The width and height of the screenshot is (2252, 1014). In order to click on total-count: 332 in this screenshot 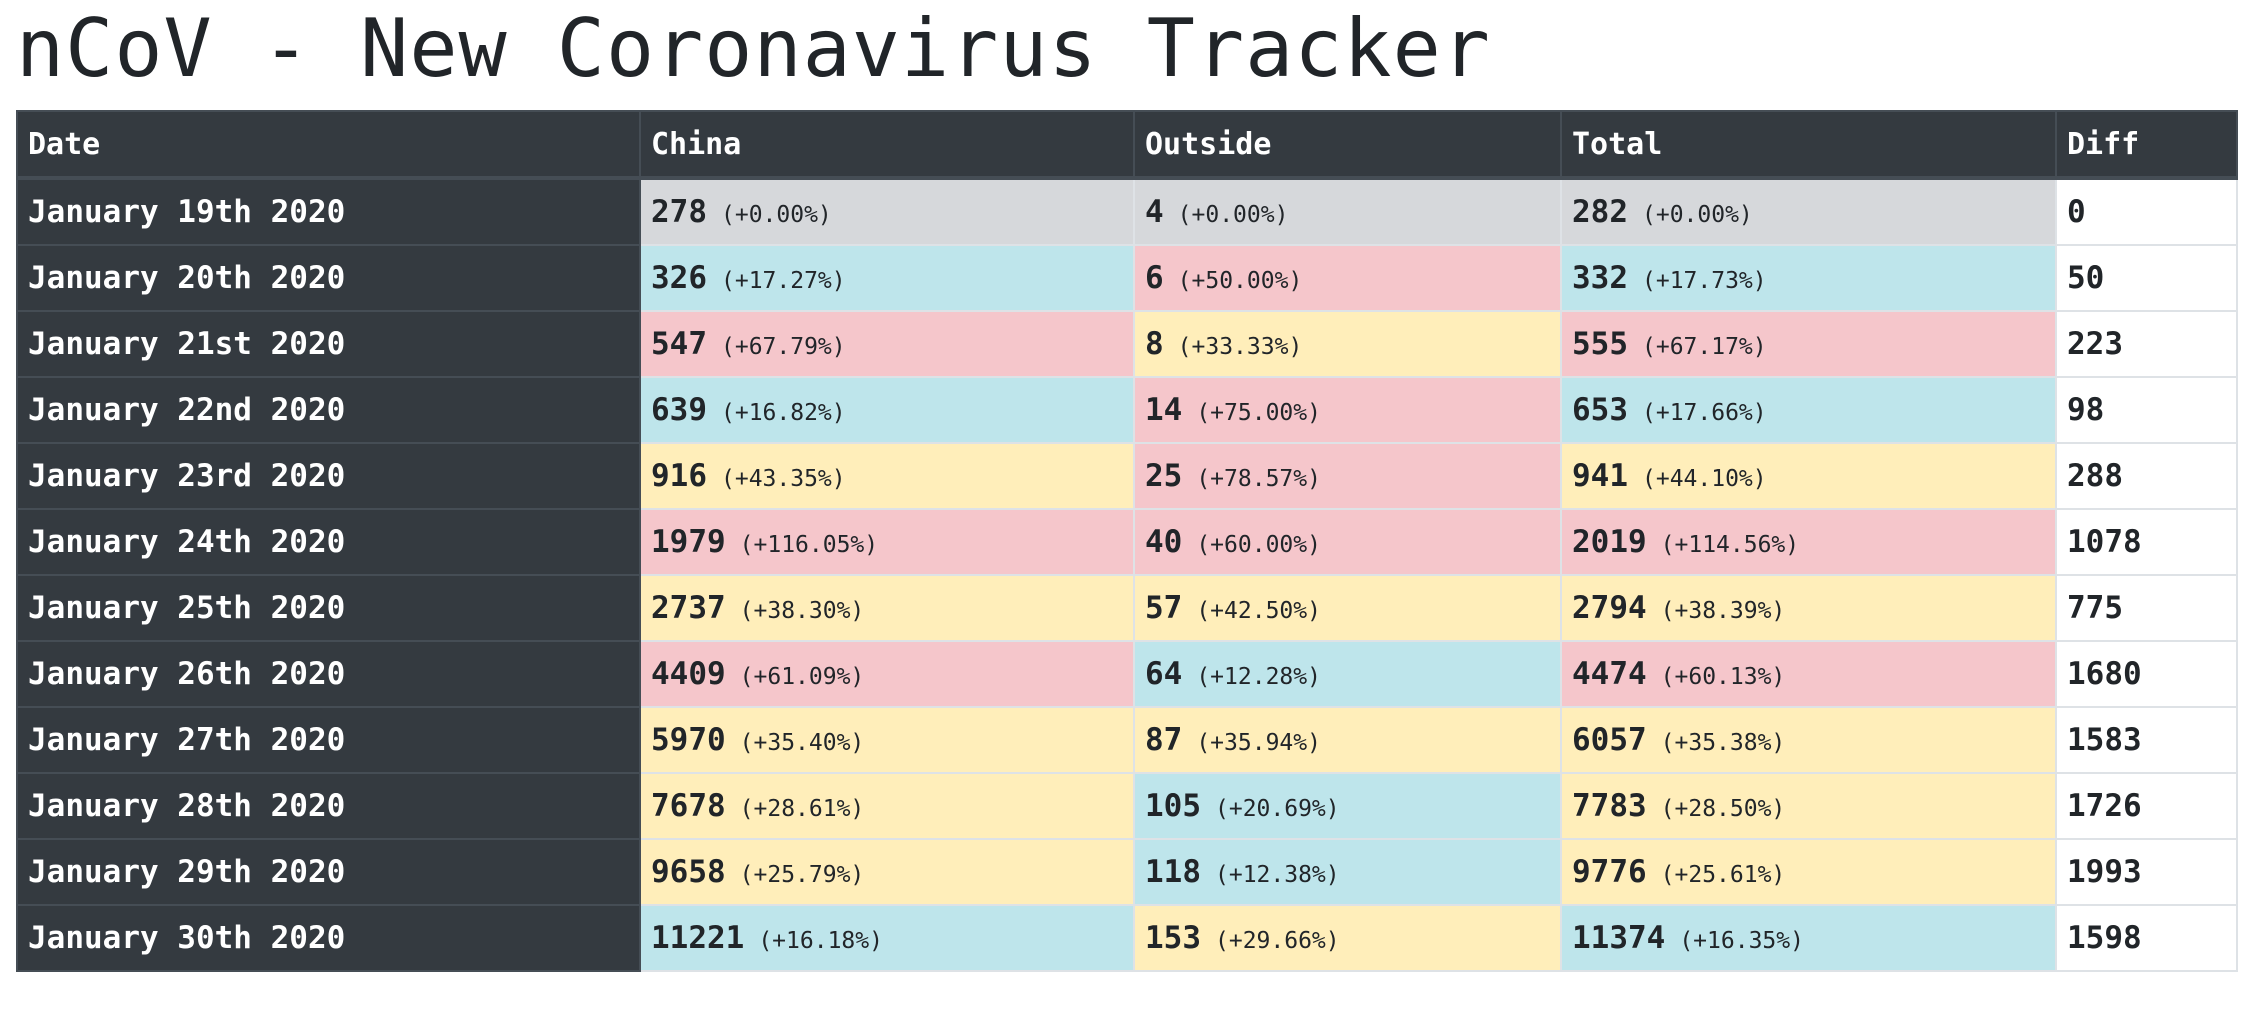, I will do `click(1600, 278)`.